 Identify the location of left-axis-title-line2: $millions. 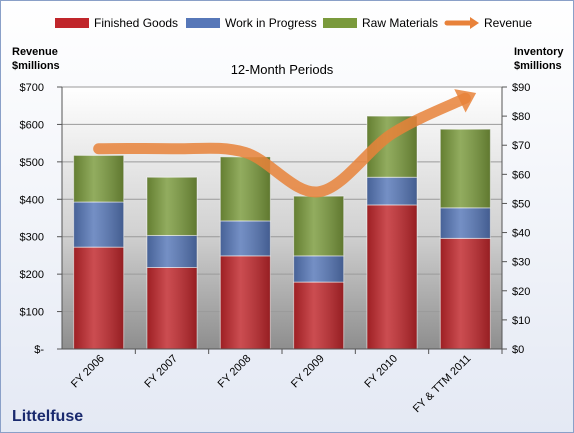
(36, 66).